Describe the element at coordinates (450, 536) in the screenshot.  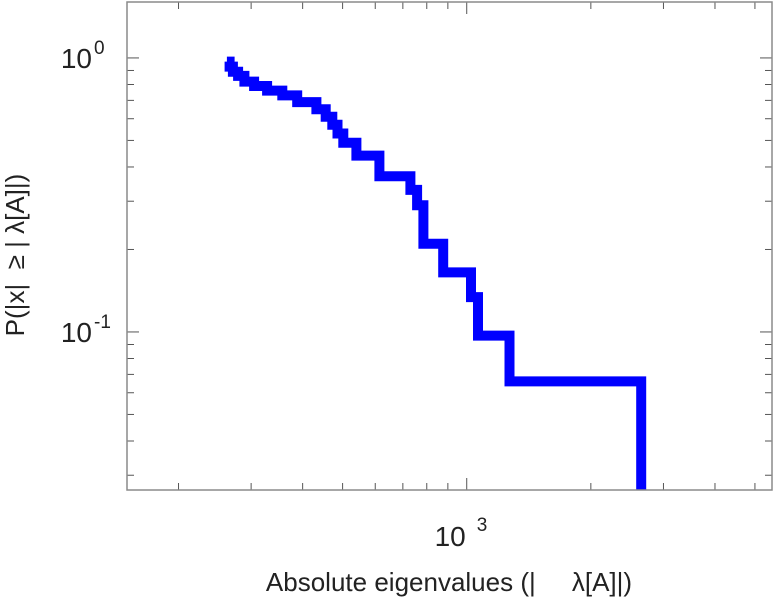
I see `x-tick-label: 10` at that location.